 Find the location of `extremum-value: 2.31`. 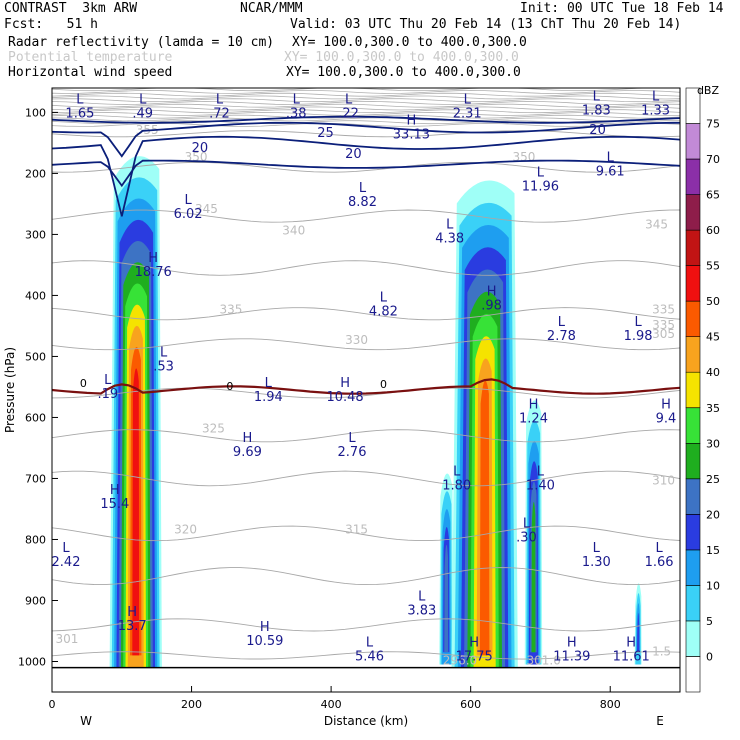

extremum-value: 2.31 is located at coordinates (467, 113).